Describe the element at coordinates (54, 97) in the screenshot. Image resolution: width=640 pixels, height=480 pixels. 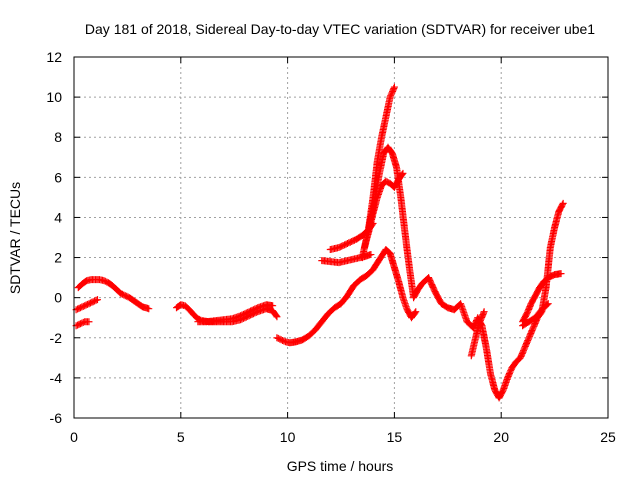
I see `y-tick-label: 10` at that location.